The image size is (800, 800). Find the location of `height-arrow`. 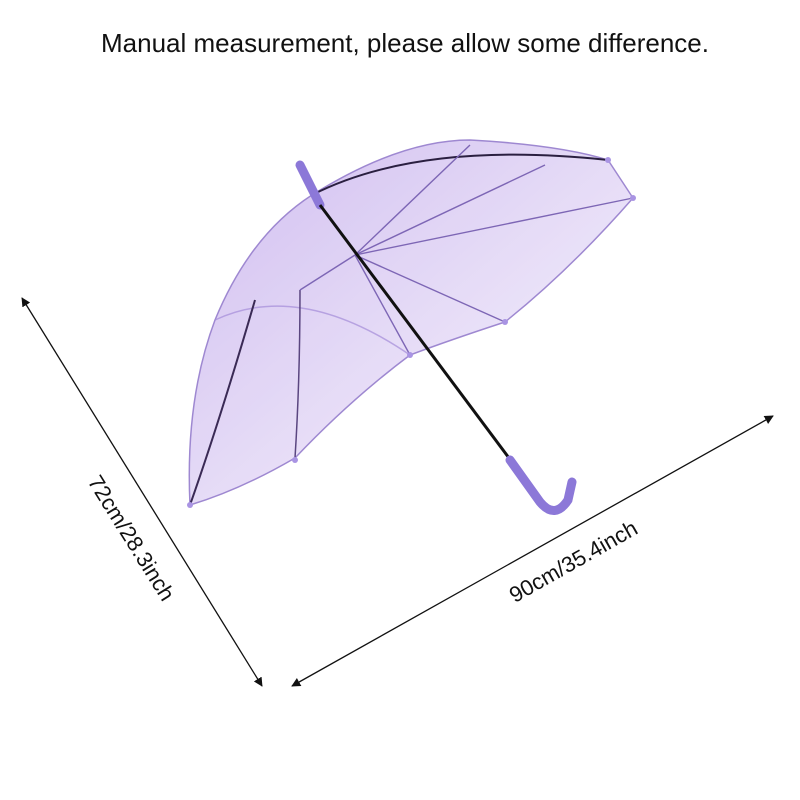

height-arrow is located at coordinates (142, 492).